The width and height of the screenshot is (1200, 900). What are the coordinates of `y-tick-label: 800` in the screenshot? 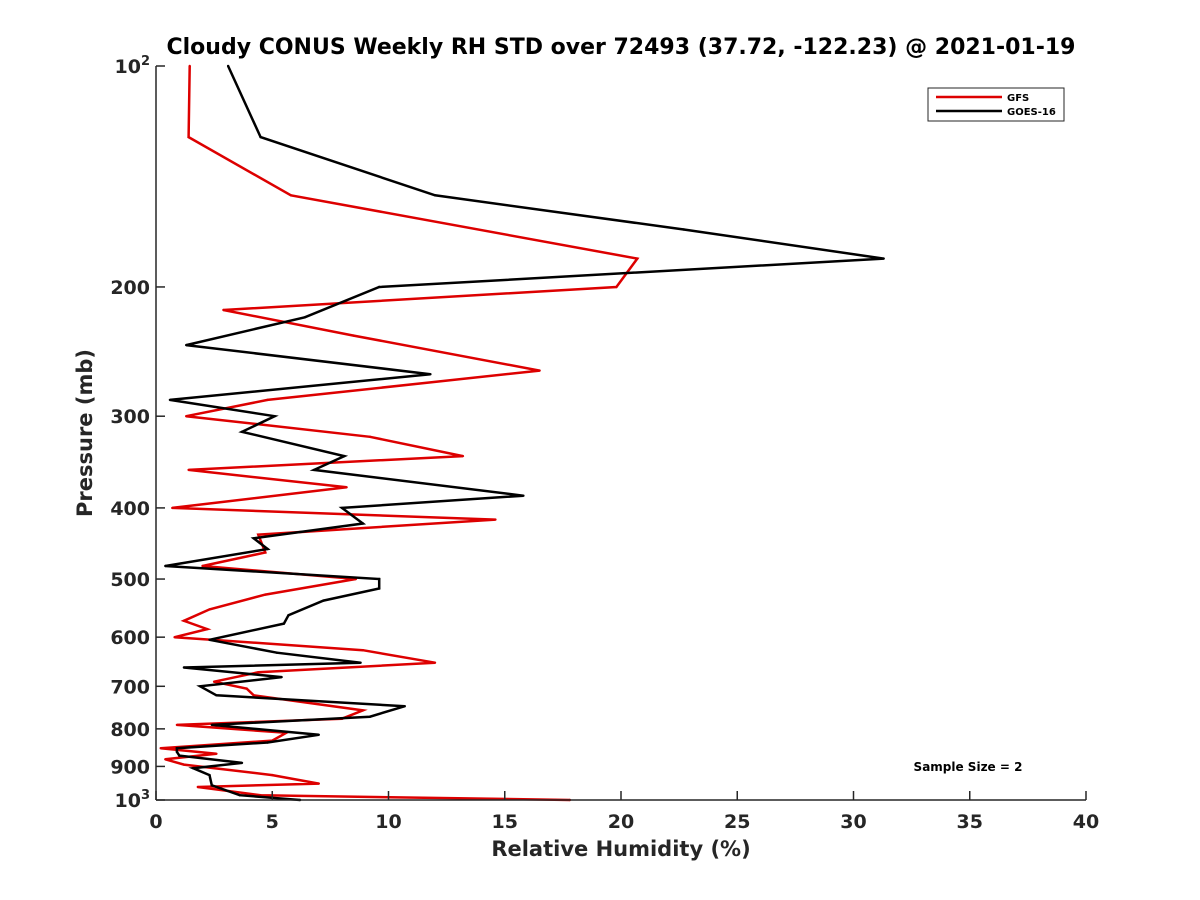 It's located at (130, 730).